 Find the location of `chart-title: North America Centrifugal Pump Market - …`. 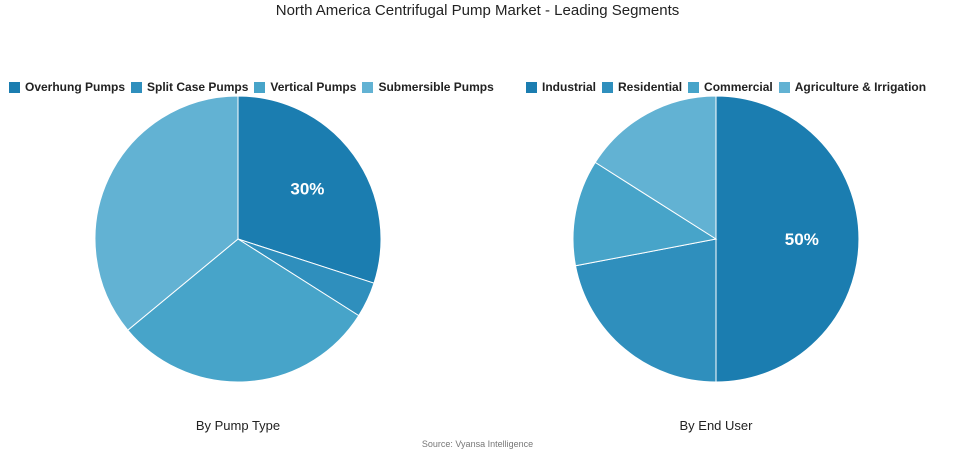

chart-title: North America Centrifugal Pump Market - … is located at coordinates (477, 10).